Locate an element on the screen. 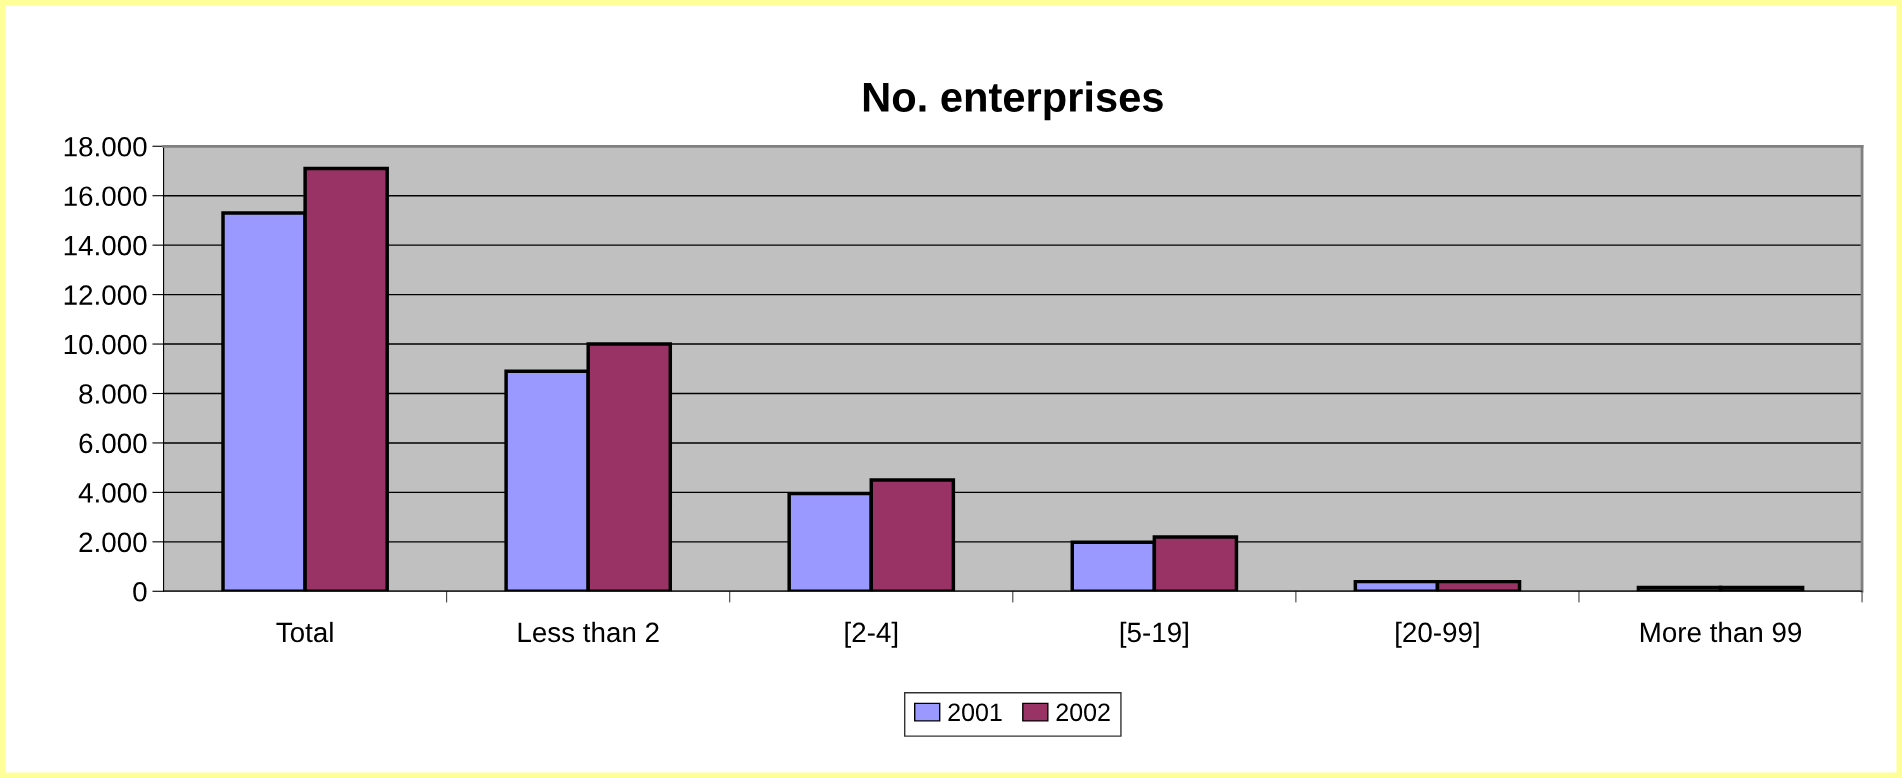 The height and width of the screenshot is (778, 1902). y-tick-label: 8.000 is located at coordinates (113, 394).